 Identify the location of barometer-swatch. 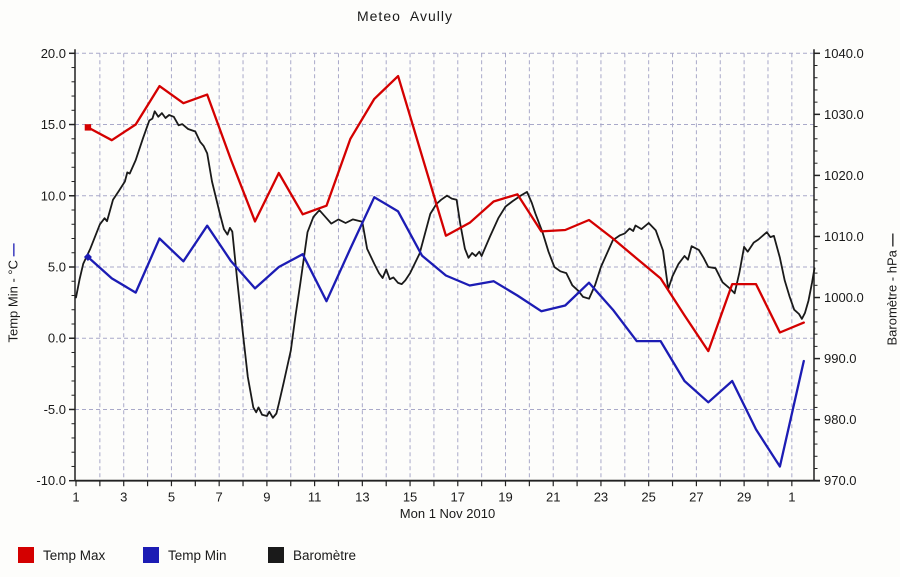
(276, 555).